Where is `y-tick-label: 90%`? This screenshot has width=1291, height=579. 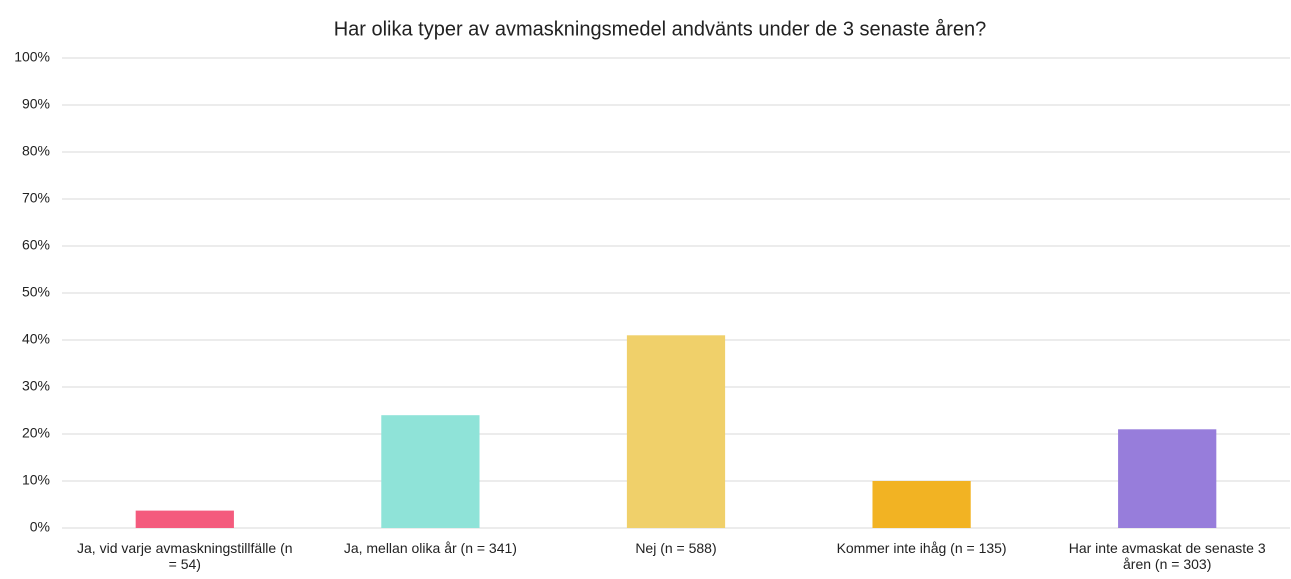 y-tick-label: 90% is located at coordinates (36, 104).